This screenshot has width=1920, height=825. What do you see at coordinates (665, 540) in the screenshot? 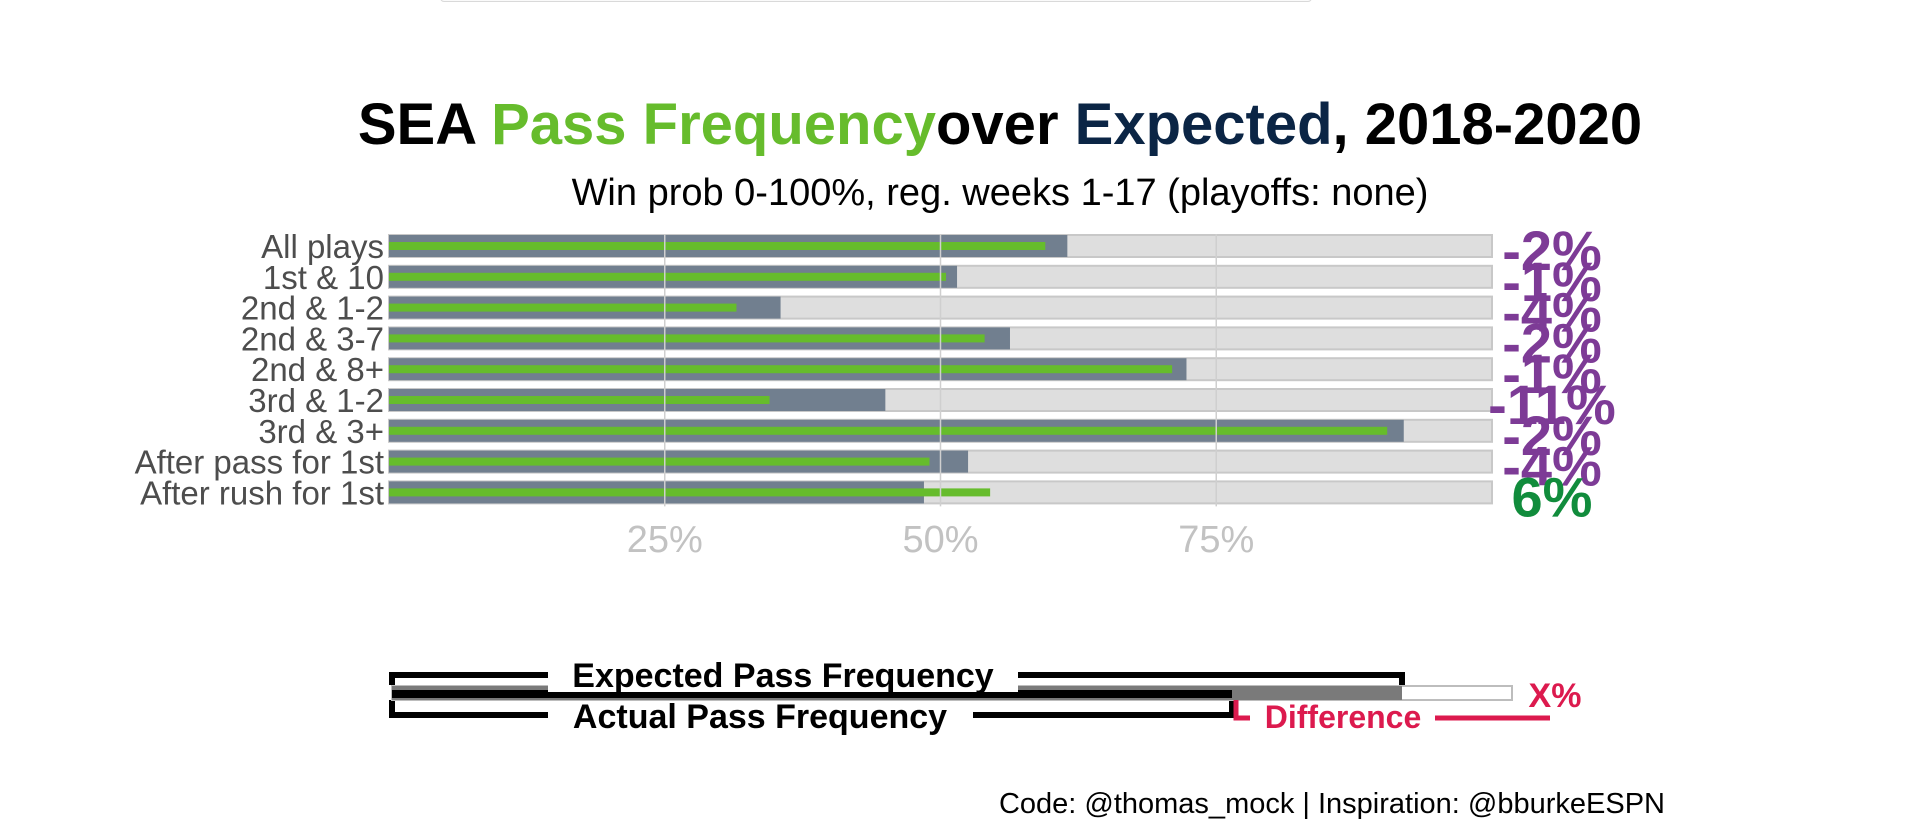
I see `x-tick-label: 25%` at bounding box center [665, 540].